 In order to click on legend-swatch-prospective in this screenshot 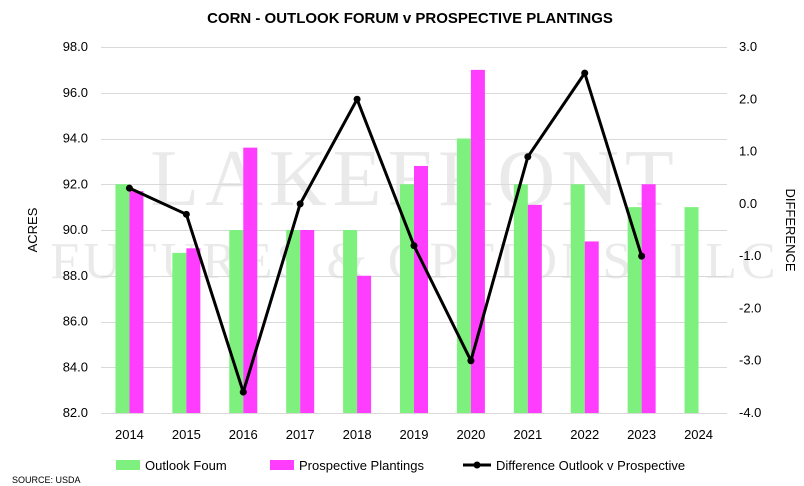, I will do `click(282, 465)`.